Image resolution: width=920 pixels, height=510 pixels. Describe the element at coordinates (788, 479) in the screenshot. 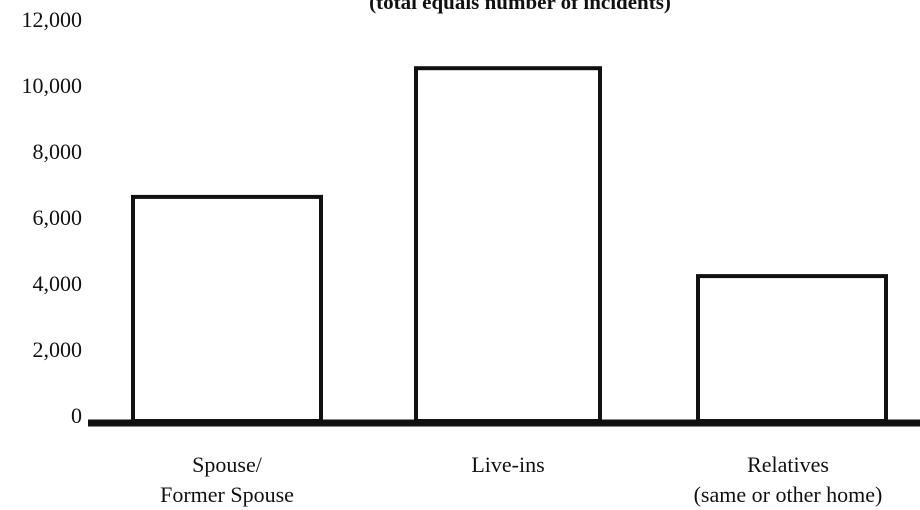

I see `x-tick-label: Relatives (same or other home)` at that location.